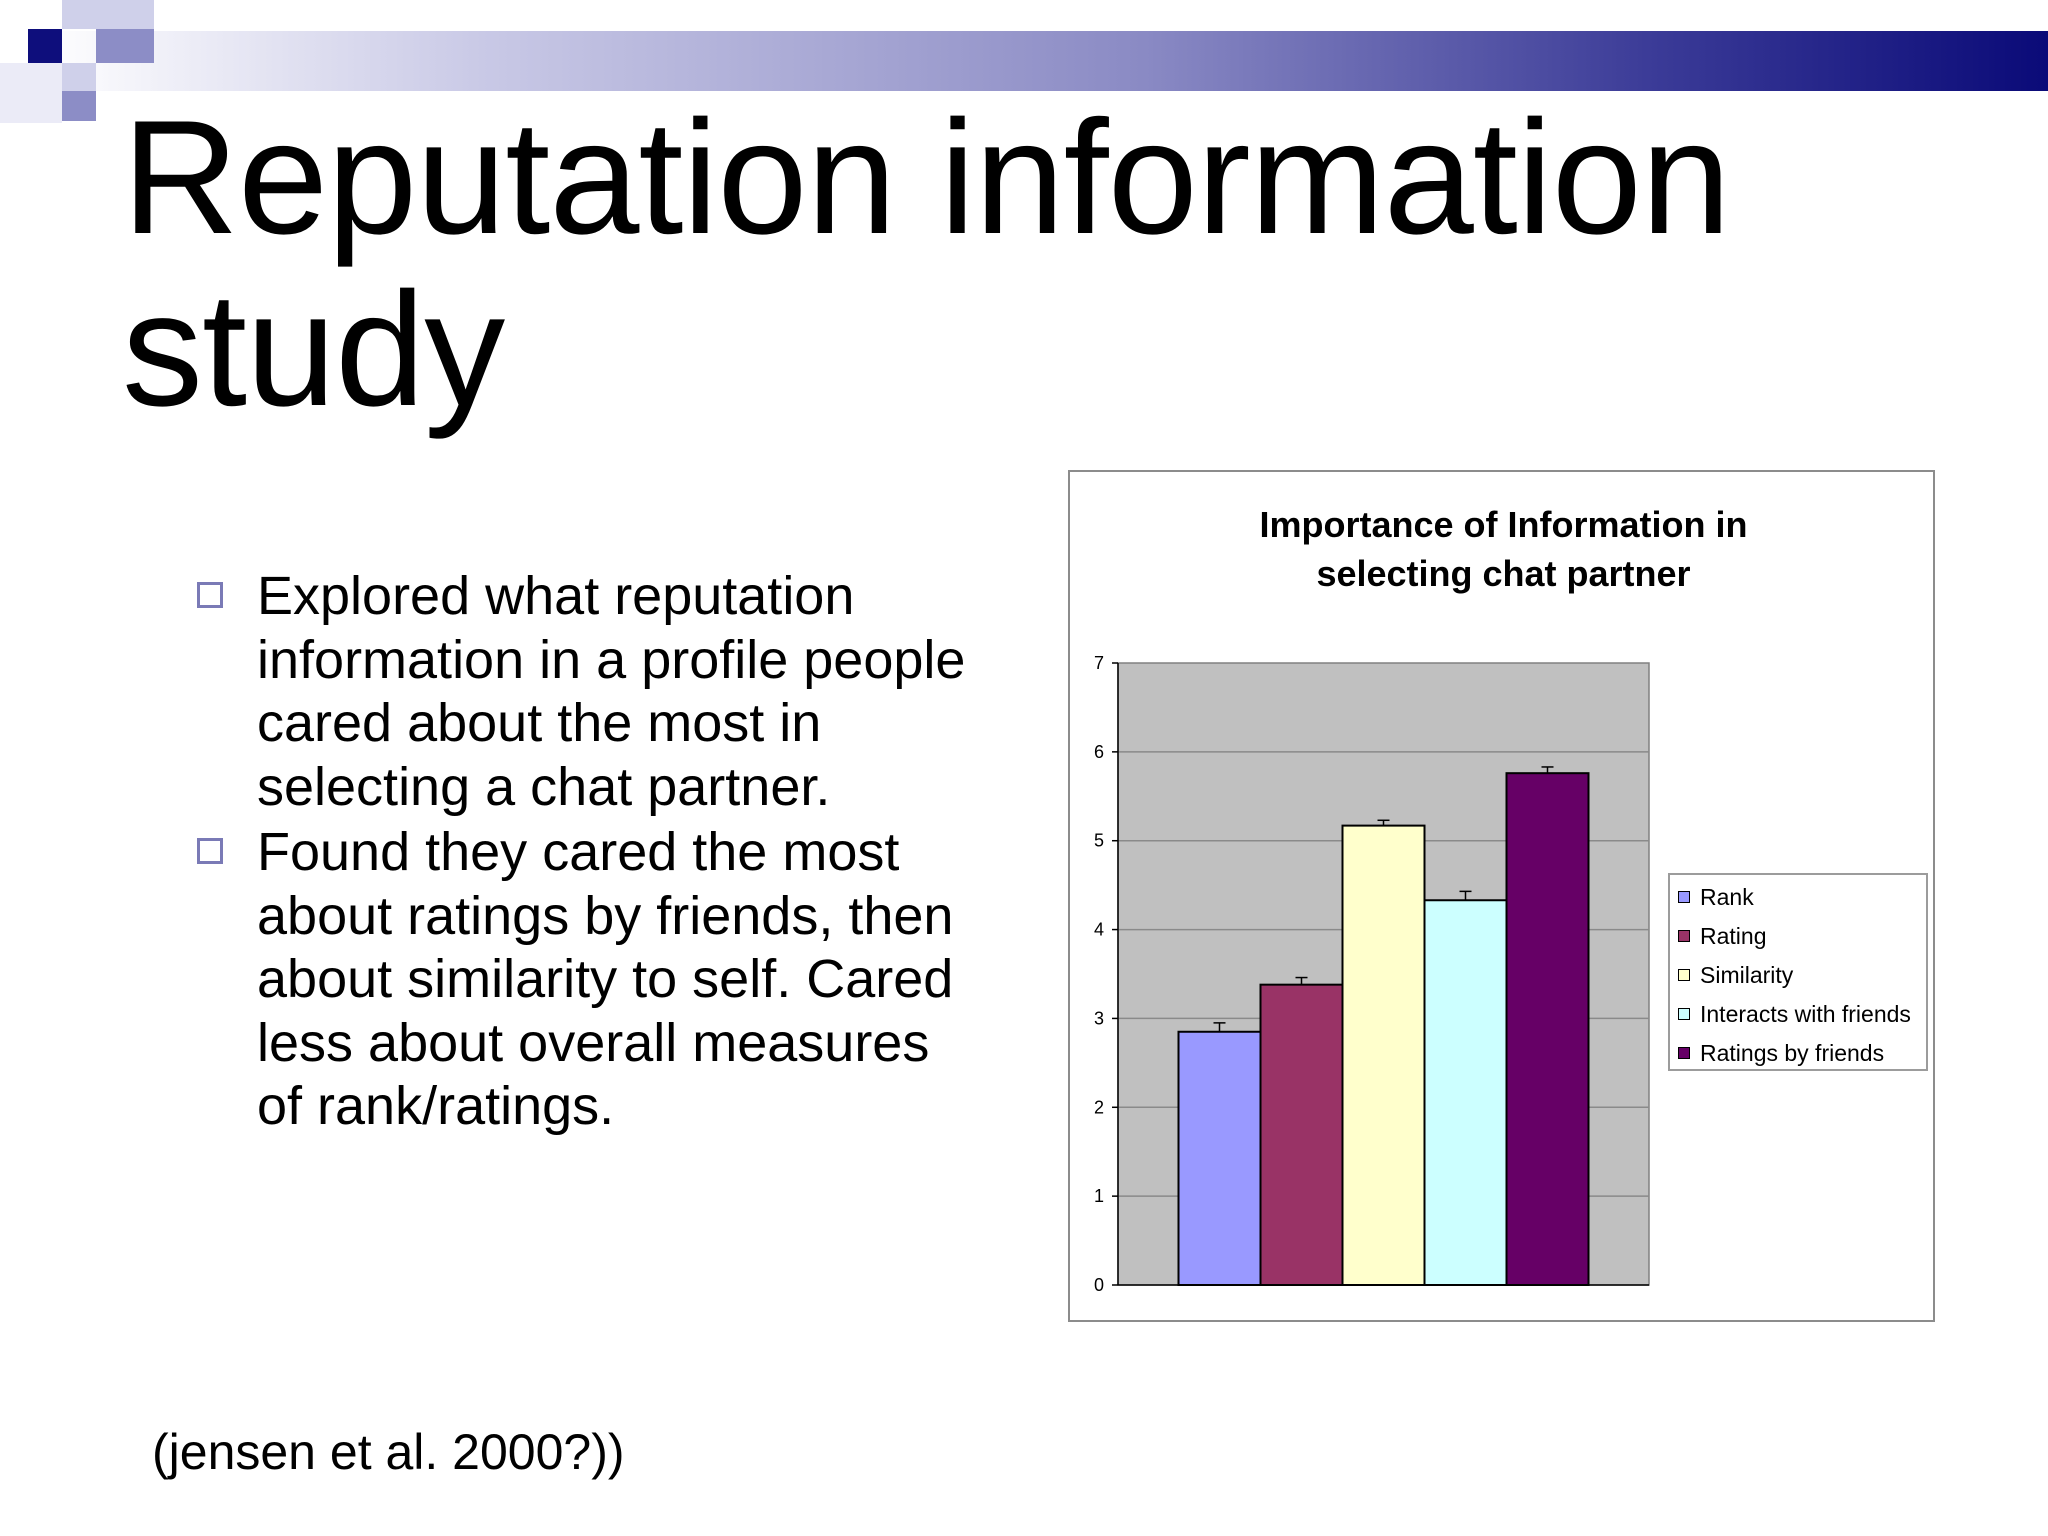  What do you see at coordinates (1099, 1196) in the screenshot?
I see `y-tick-label: 1` at bounding box center [1099, 1196].